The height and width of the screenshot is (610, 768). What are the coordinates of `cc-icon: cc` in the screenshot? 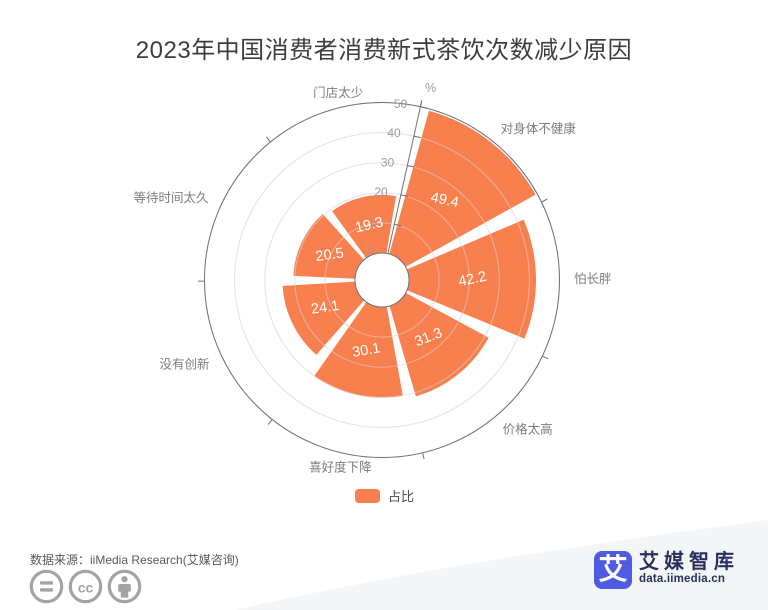 It's located at (85, 586).